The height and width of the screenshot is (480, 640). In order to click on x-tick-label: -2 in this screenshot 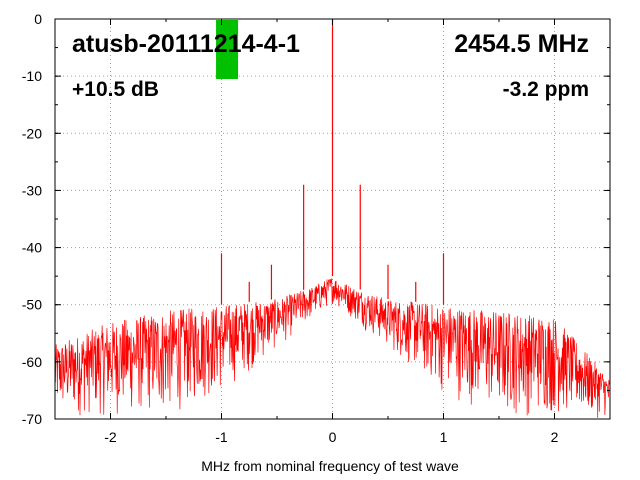, I will do `click(110, 437)`.